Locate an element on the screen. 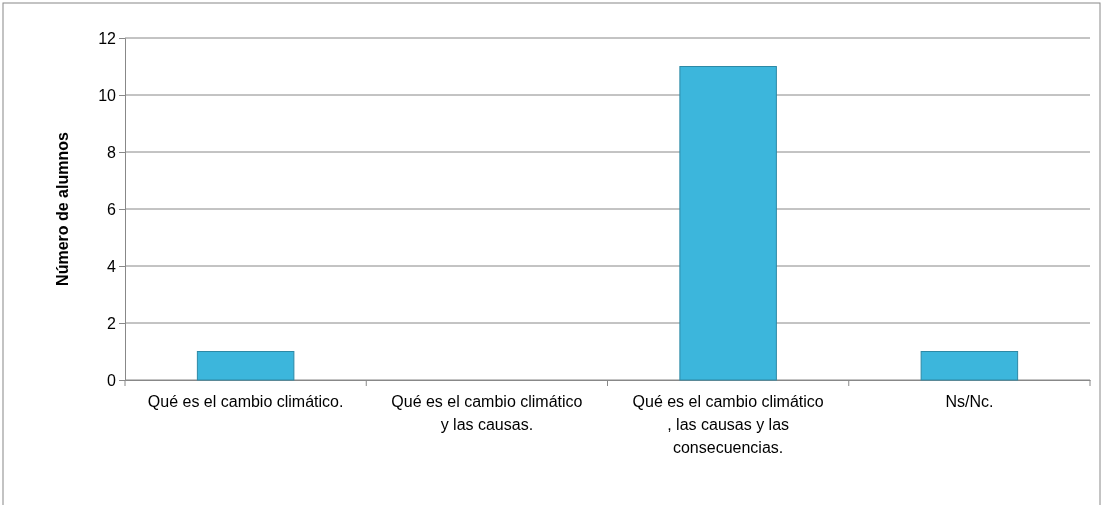  x-tick-label: Qué es el cambio climático. is located at coordinates (245, 401).